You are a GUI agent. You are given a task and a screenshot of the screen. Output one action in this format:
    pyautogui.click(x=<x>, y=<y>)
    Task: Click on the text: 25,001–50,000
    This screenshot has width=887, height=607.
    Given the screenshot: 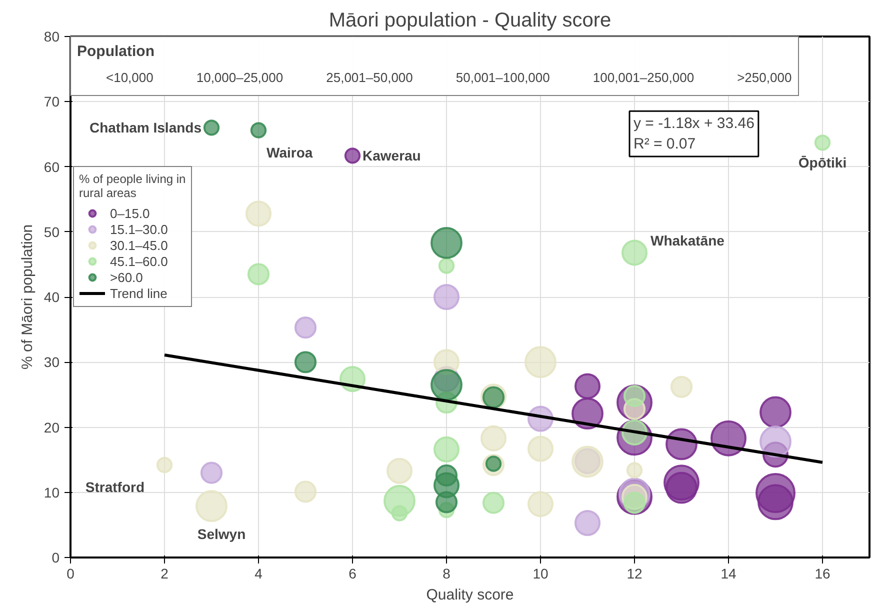 What is the action you would take?
    pyautogui.click(x=369, y=77)
    